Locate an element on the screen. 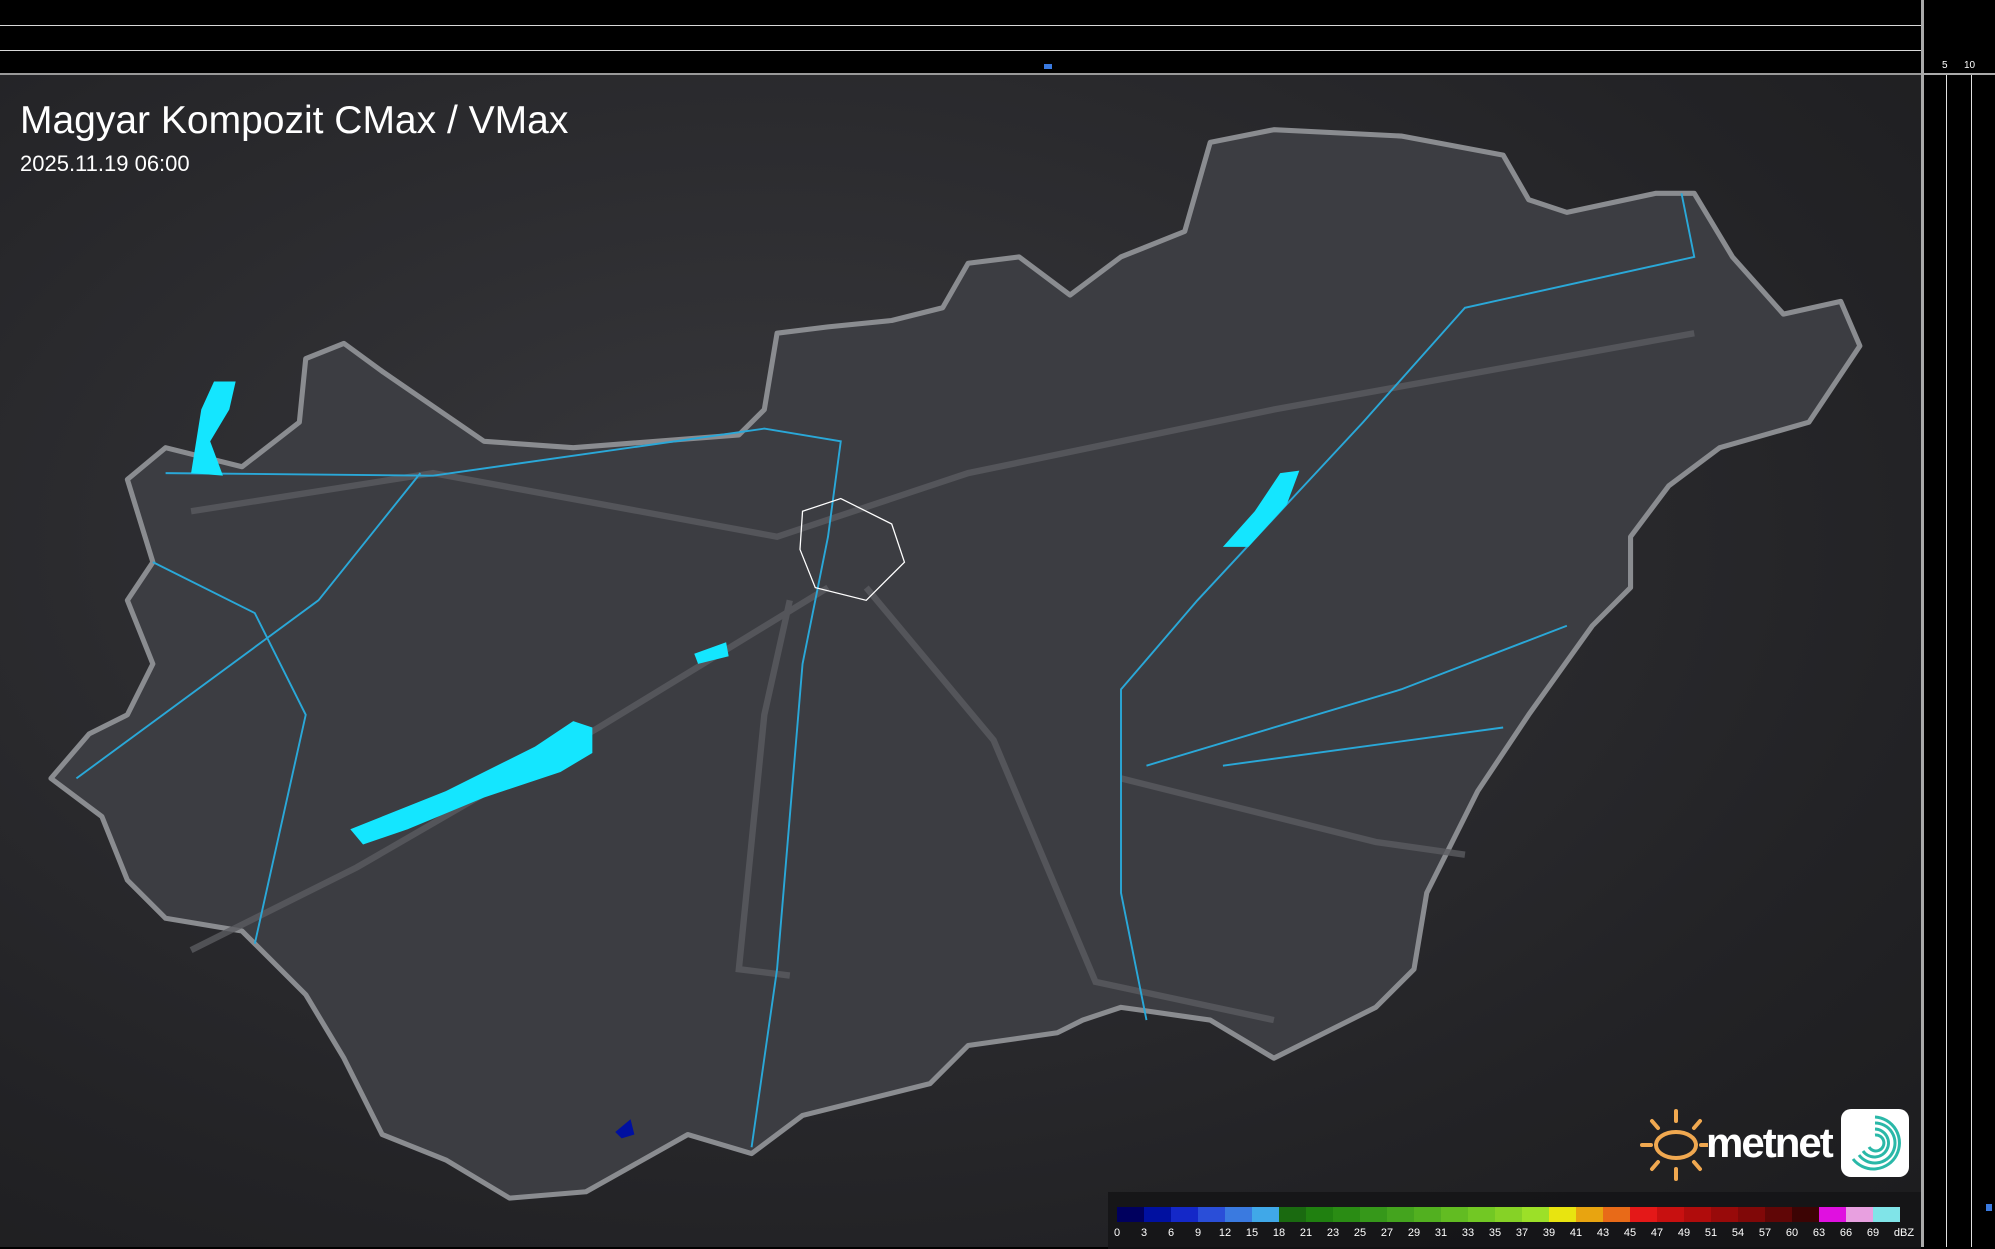 The height and width of the screenshot is (1249, 1995). radar-echo is located at coordinates (625, 1129).